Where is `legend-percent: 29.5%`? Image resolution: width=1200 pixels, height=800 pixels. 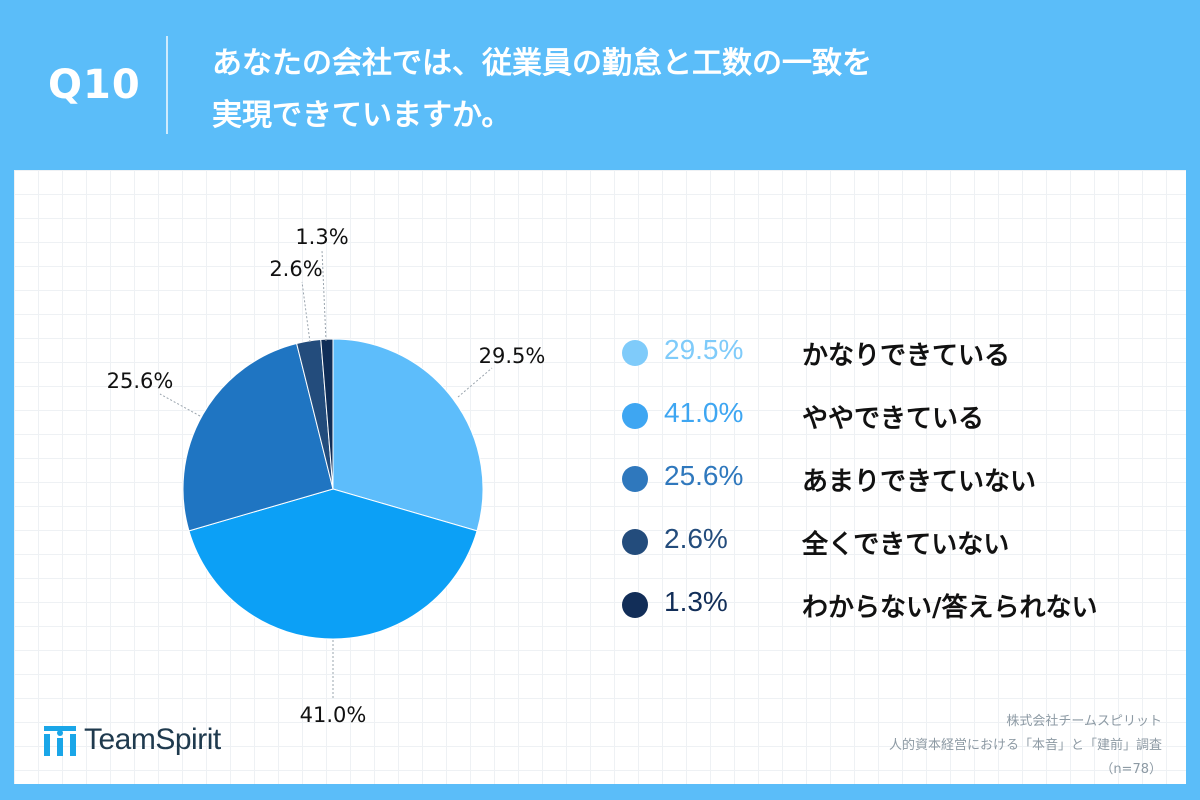 legend-percent: 29.5% is located at coordinates (704, 349).